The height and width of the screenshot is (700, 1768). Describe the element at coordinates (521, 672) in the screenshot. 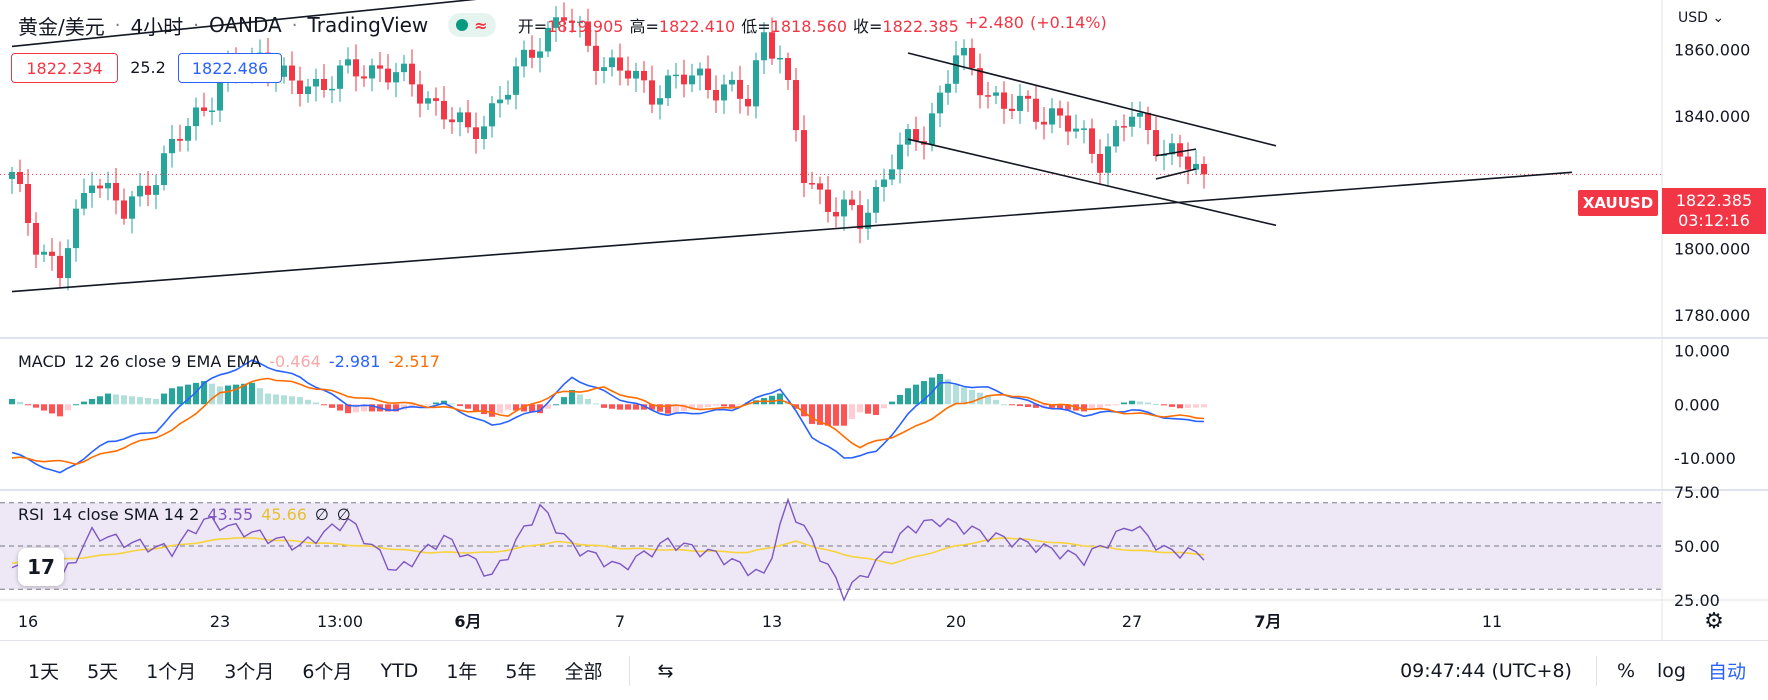

I see `range-5y: 5年` at that location.